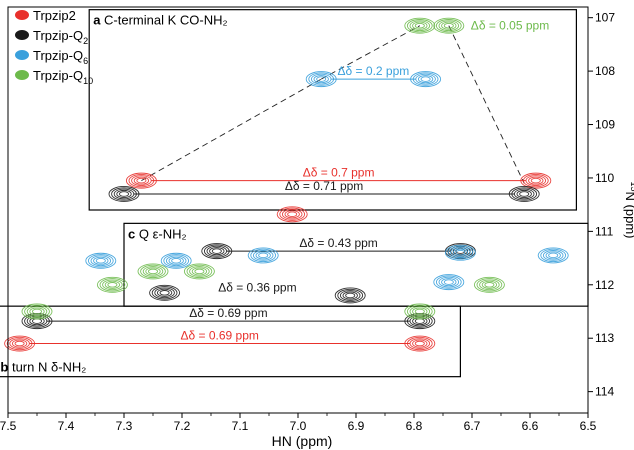 The width and height of the screenshot is (634, 450). I want to click on delta-label: Δδ = 0.69 ppm, so click(219, 336).